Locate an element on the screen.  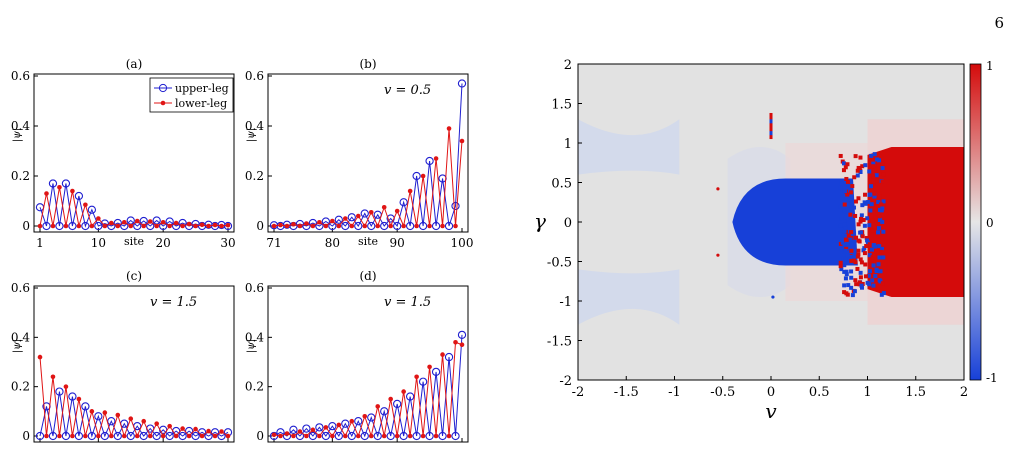
x-tick-label: 2 is located at coordinates (964, 392).